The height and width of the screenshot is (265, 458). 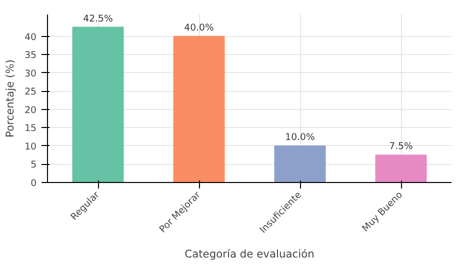 I want to click on data-label: 40.0%, so click(x=199, y=28).